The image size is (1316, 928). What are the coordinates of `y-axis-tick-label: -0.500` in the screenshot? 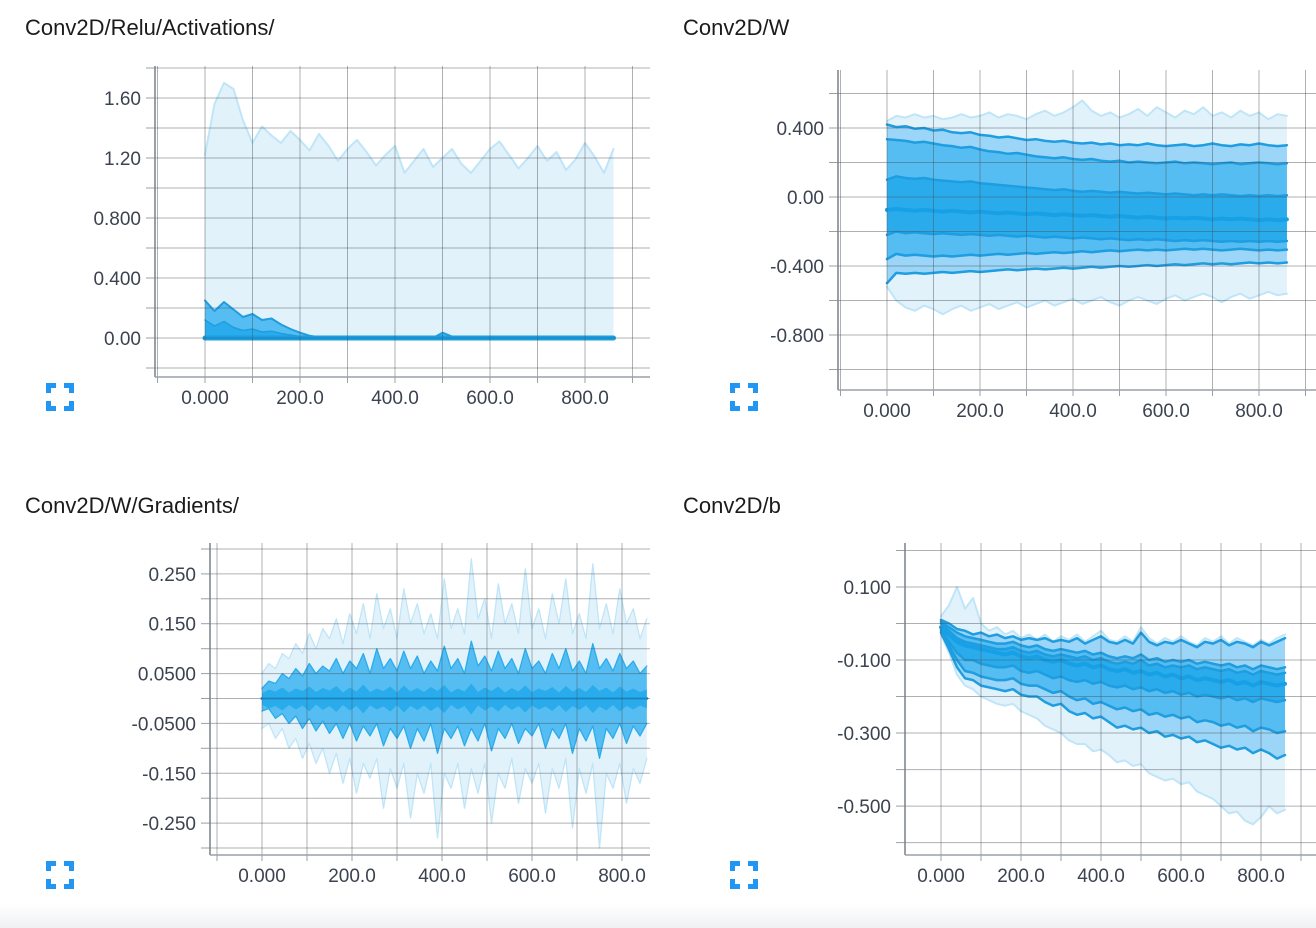 It's located at (864, 807).